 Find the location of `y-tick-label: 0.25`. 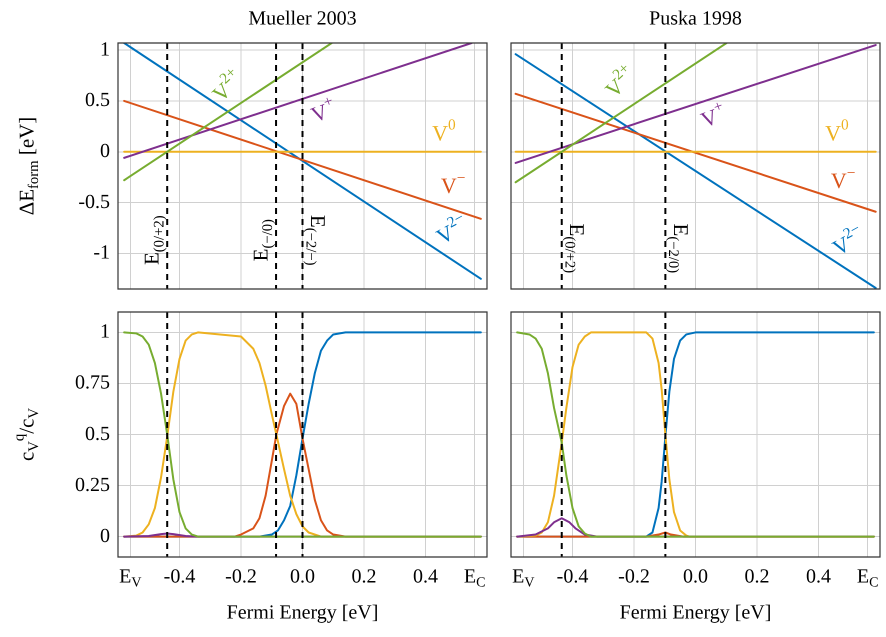

y-tick-label: 0.25 is located at coordinates (92, 485).